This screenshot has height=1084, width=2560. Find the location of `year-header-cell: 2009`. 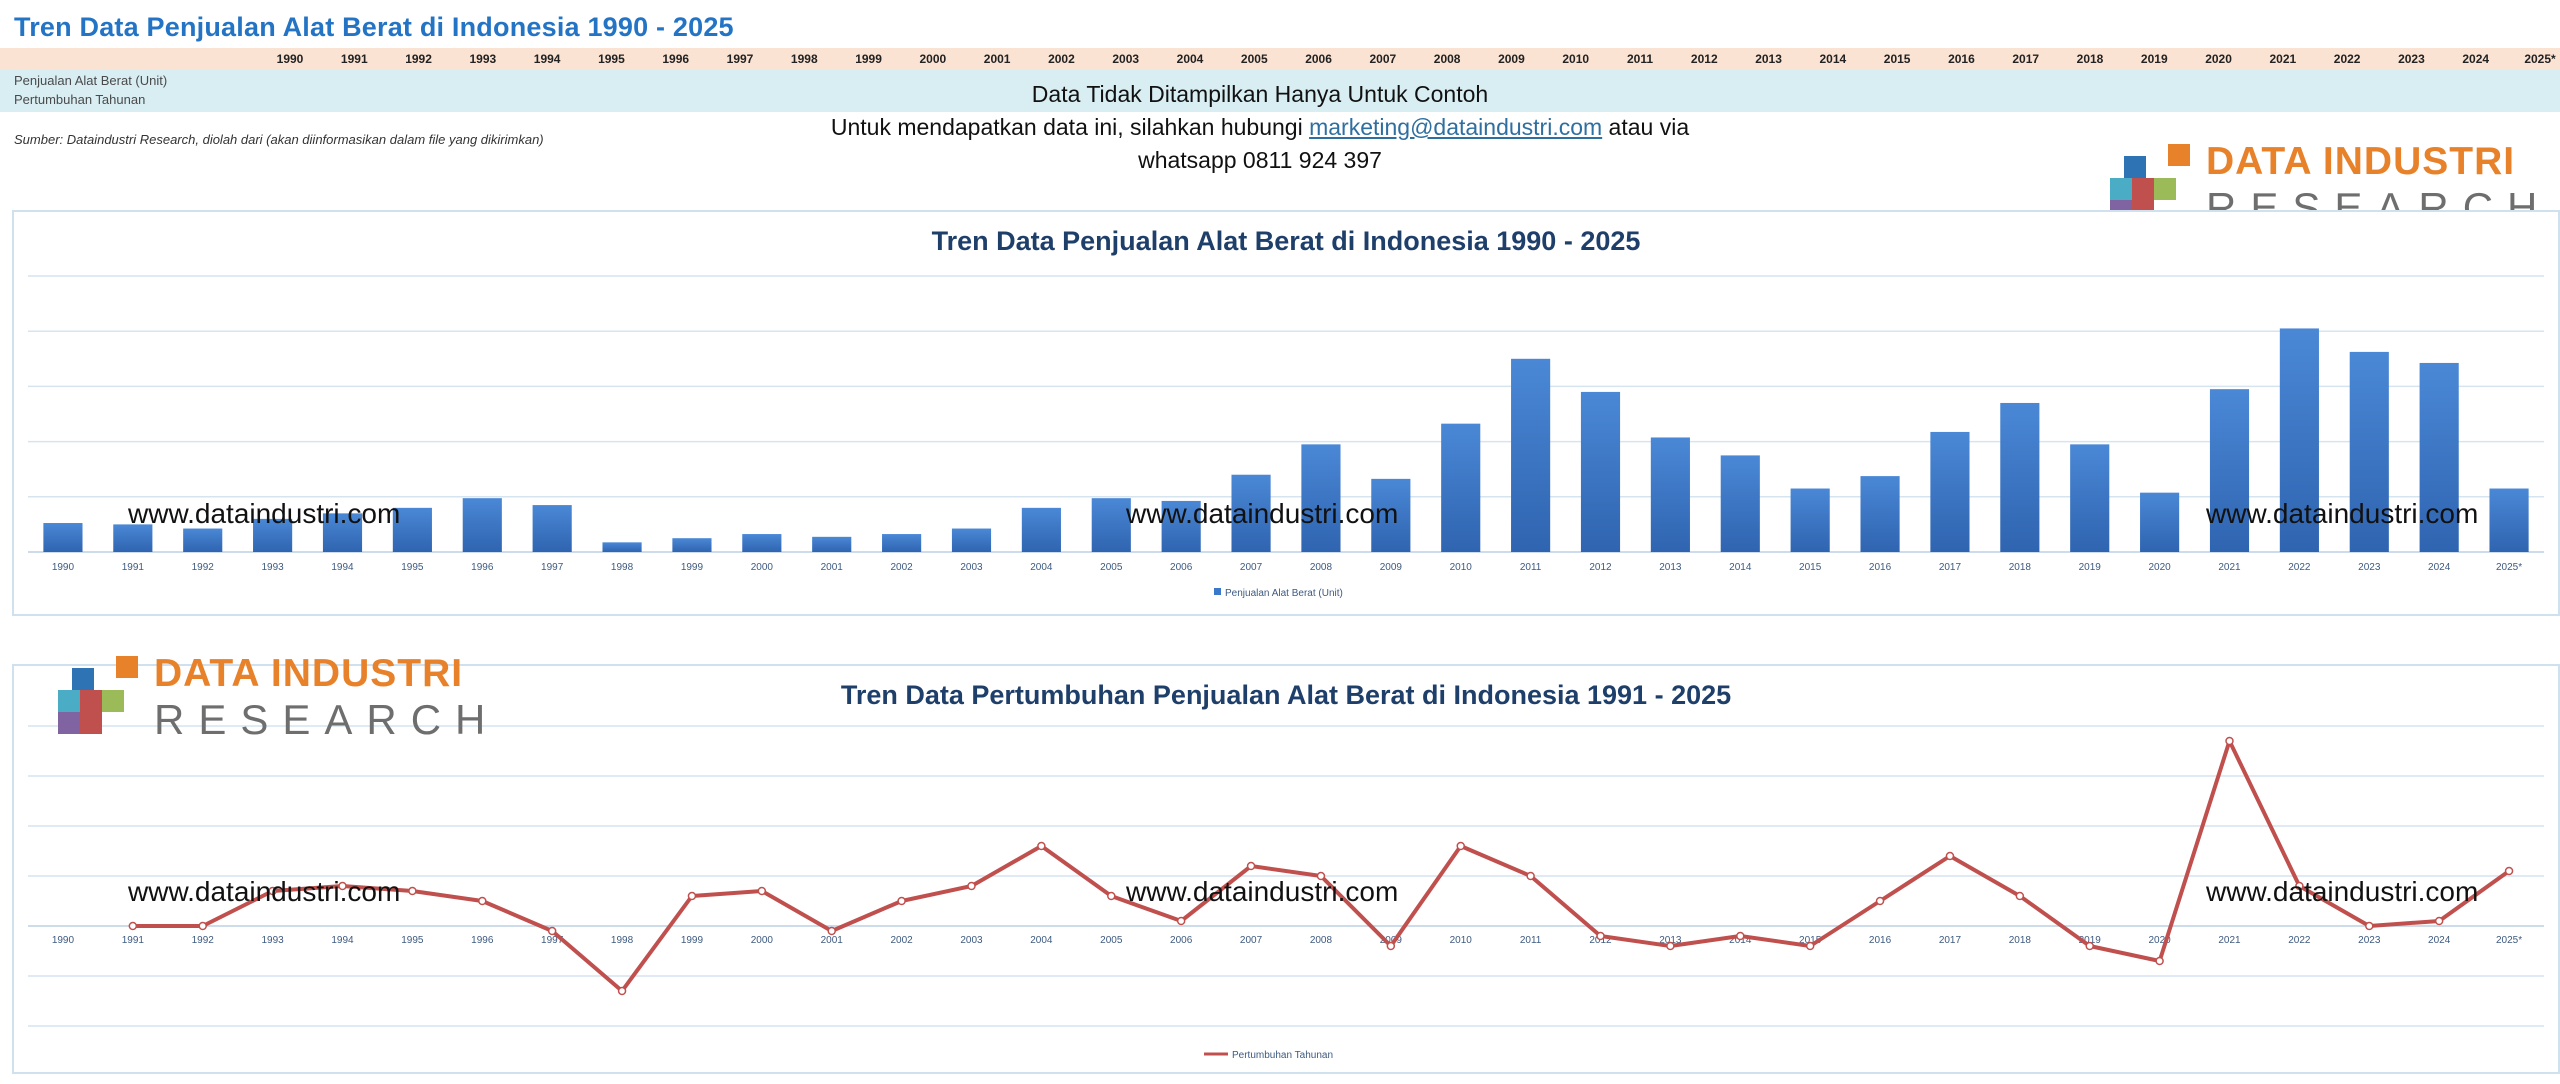

year-header-cell: 2009 is located at coordinates (1511, 59).